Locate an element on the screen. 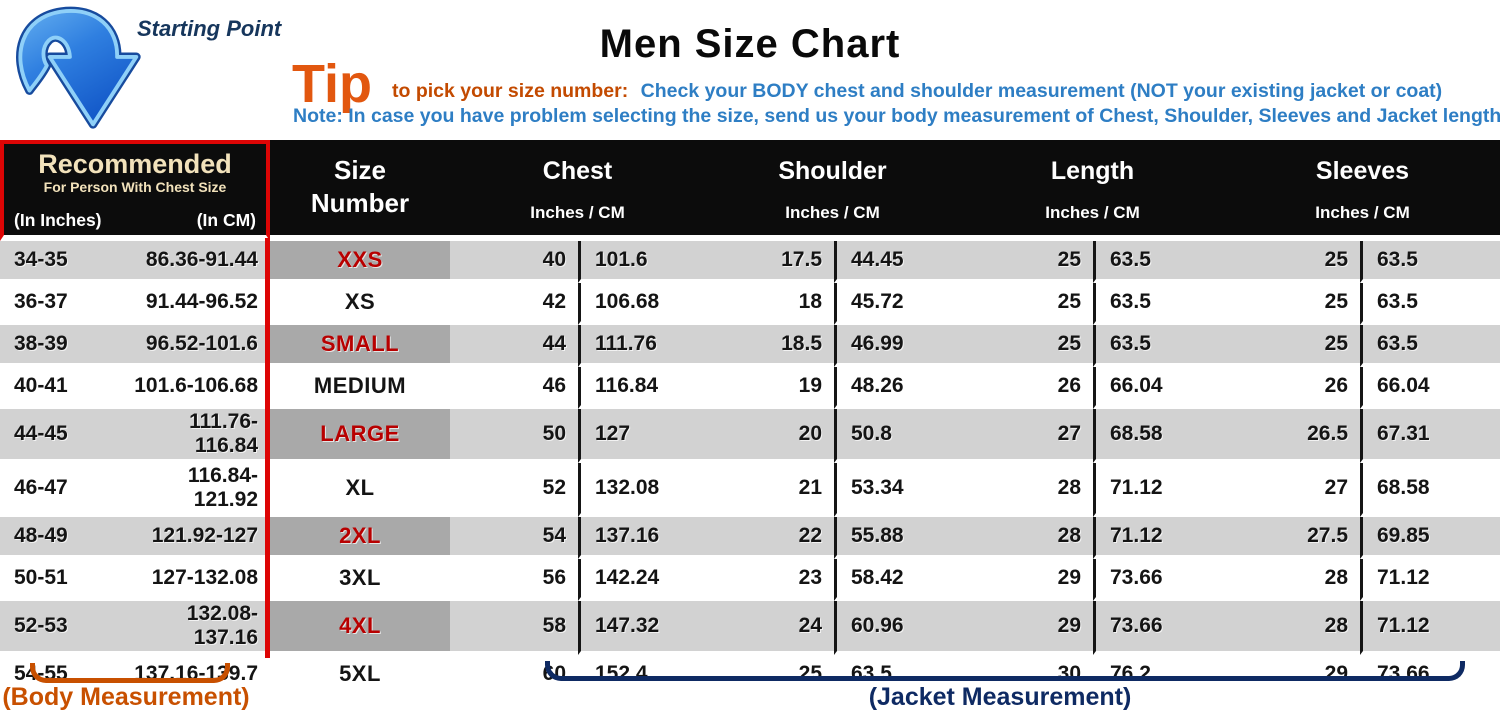  cell-shoulder-cm: 50.8 is located at coordinates (897, 436).